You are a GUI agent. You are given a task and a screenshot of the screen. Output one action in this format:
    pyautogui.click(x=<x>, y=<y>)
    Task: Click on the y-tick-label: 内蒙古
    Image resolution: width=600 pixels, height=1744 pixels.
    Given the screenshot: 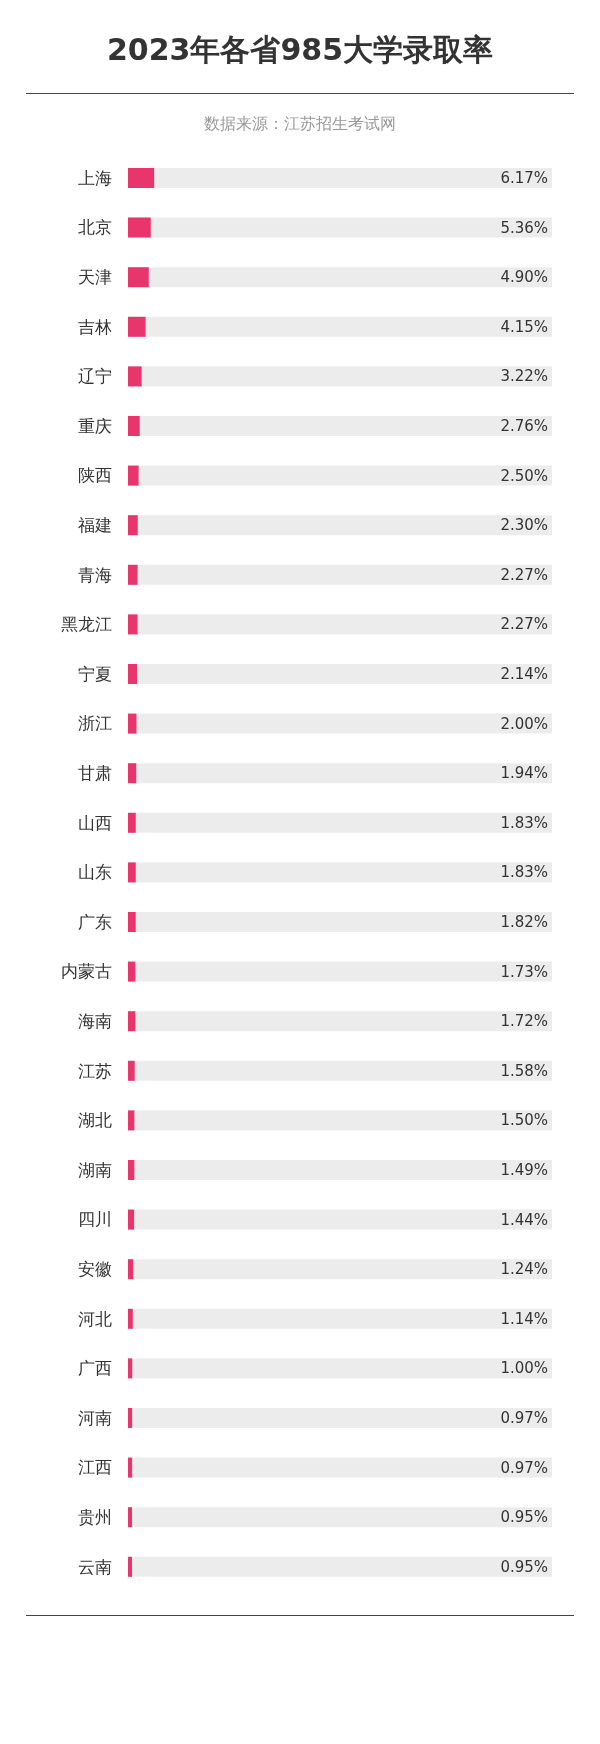 What is the action you would take?
    pyautogui.click(x=86, y=971)
    